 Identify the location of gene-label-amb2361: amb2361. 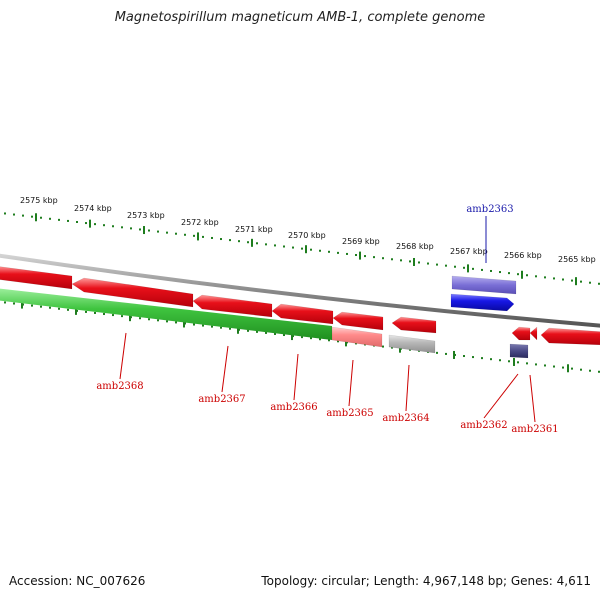
(534, 429).